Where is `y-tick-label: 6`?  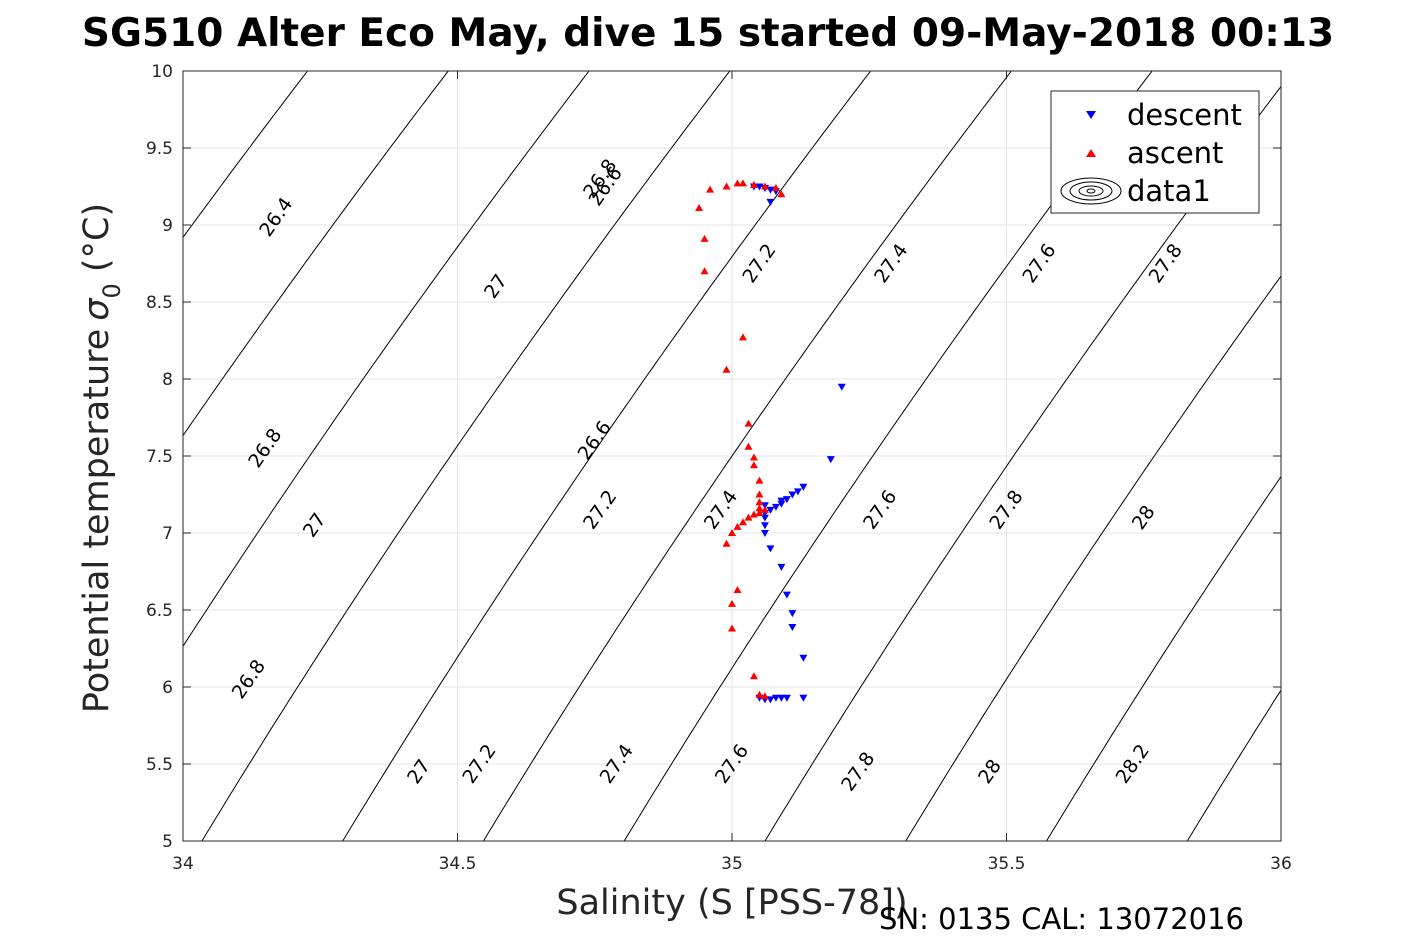 y-tick-label: 6 is located at coordinates (167, 688).